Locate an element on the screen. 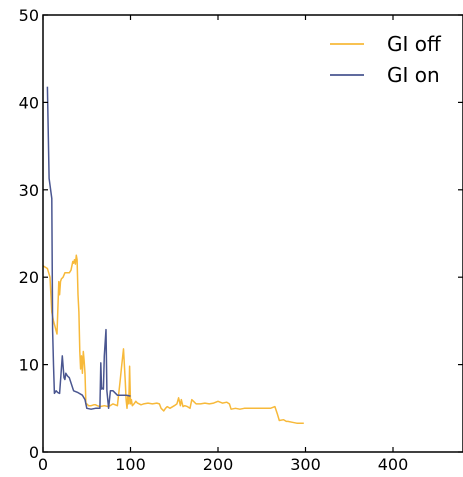 This screenshot has width=463, height=477. y-tick-label: 20 is located at coordinates (29, 277).